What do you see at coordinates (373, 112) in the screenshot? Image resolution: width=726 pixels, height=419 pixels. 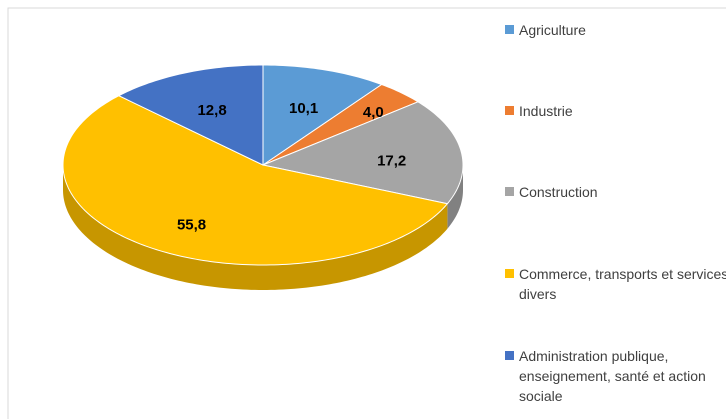 I see `data-label: 4,0` at bounding box center [373, 112].